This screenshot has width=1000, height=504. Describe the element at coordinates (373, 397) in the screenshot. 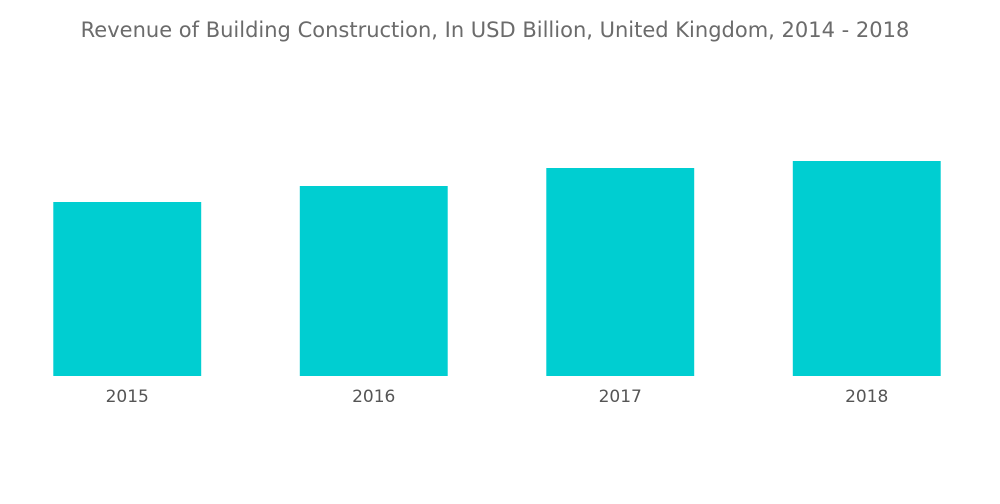

I see `x-tick-label: 2016` at that location.